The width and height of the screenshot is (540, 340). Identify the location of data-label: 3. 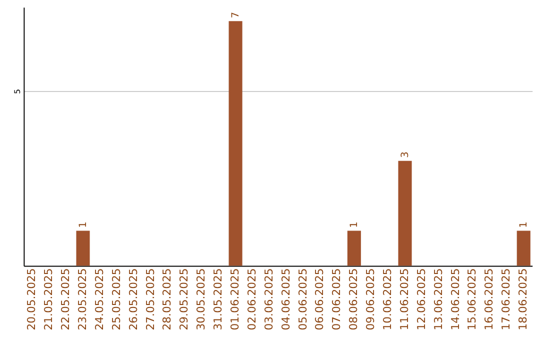
(405, 155).